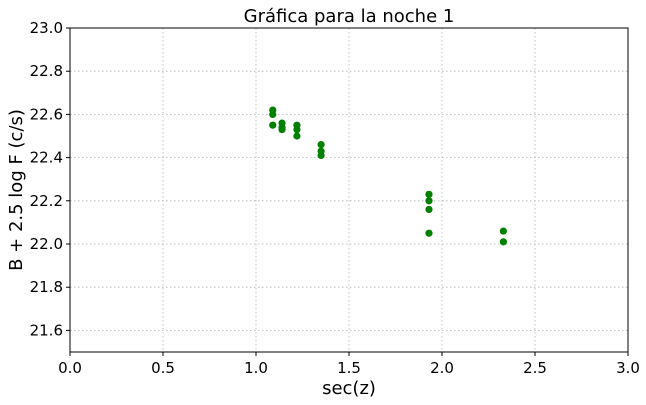 This screenshot has height=405, width=646. Describe the element at coordinates (256, 368) in the screenshot. I see `x-tick-label: 1.0` at that location.